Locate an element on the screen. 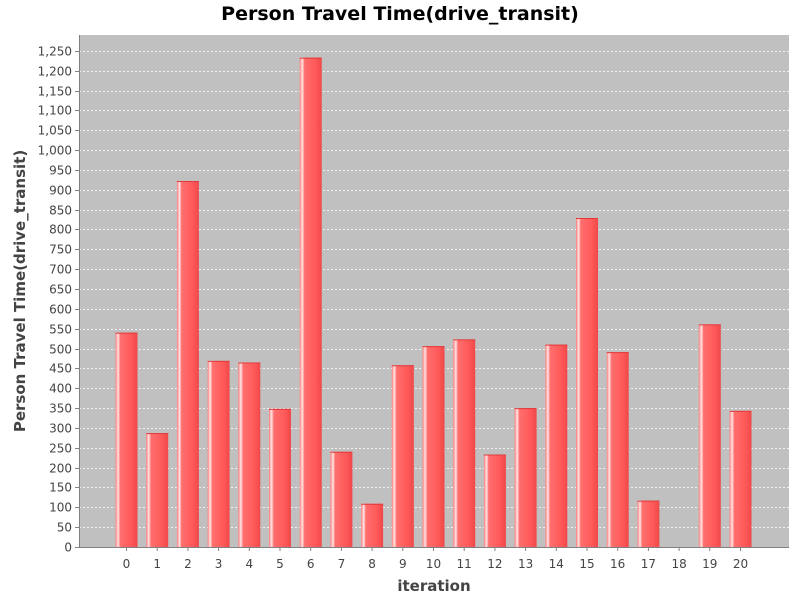  y-tick-label: 900 is located at coordinates (60, 191).